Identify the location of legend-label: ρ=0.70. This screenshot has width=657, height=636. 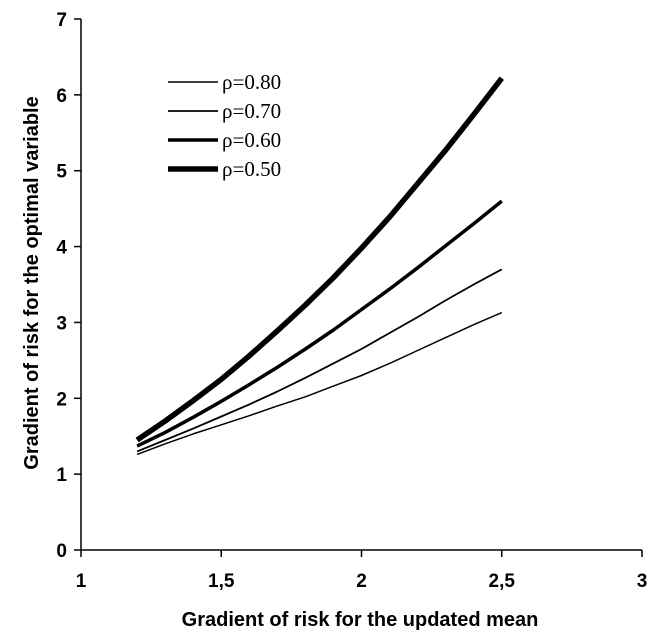
(251, 111).